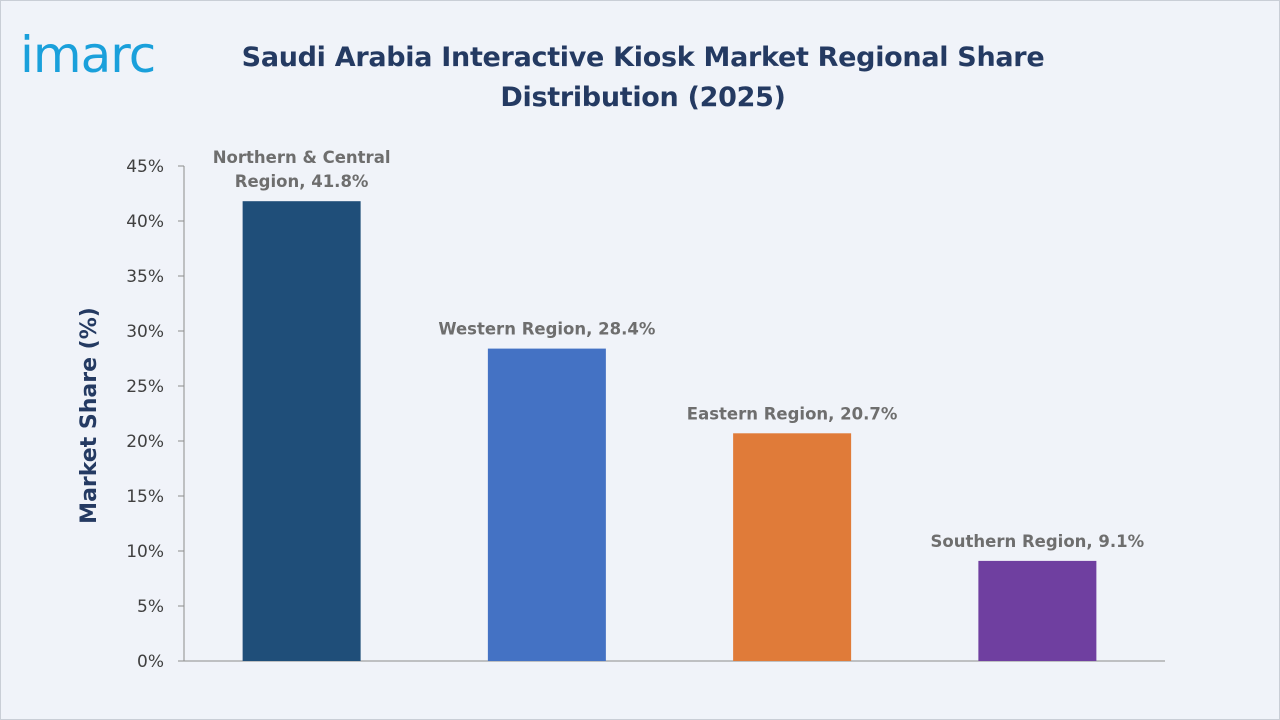  Describe the element at coordinates (145, 552) in the screenshot. I see `y-tick-label: 10%` at that location.